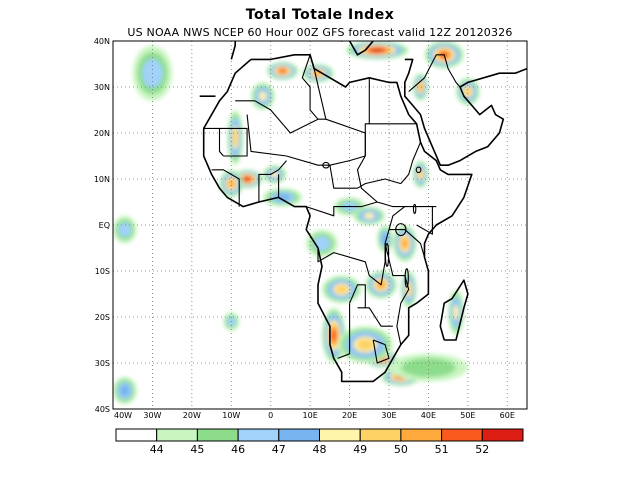 This screenshot has width=640, height=480. I want to click on colorbar-label: 50, so click(401, 449).